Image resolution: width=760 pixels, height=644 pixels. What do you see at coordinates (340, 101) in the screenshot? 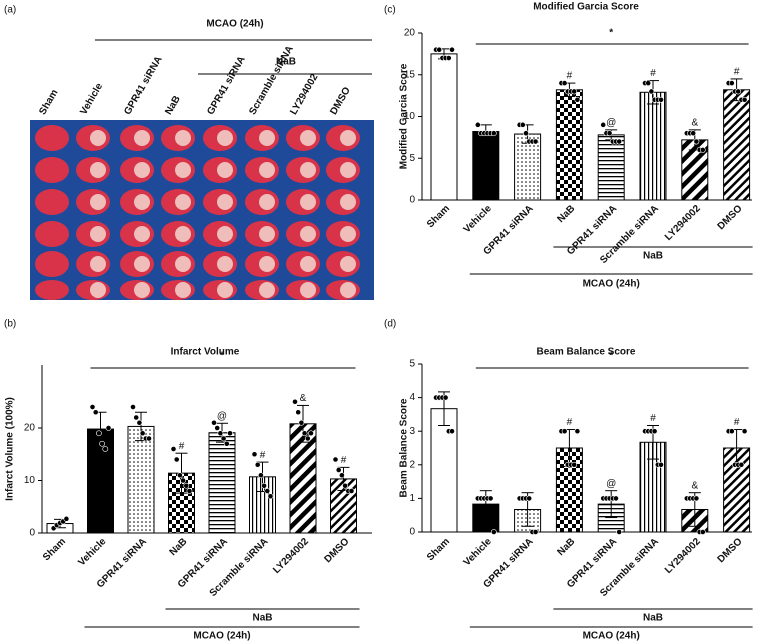
I see `column-label: DMSO` at bounding box center [340, 101].